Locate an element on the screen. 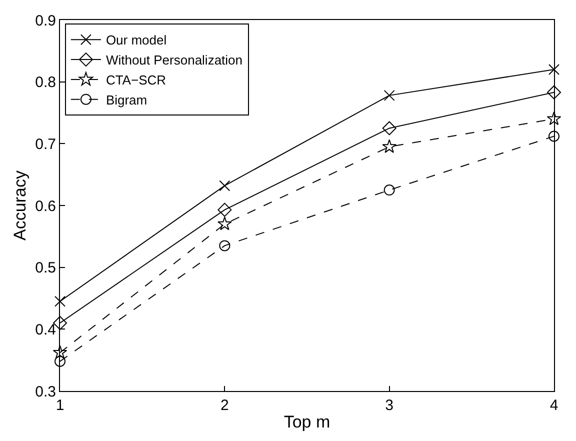 The height and width of the screenshot is (441, 576). y-tick-label: 0.6 is located at coordinates (45, 206).